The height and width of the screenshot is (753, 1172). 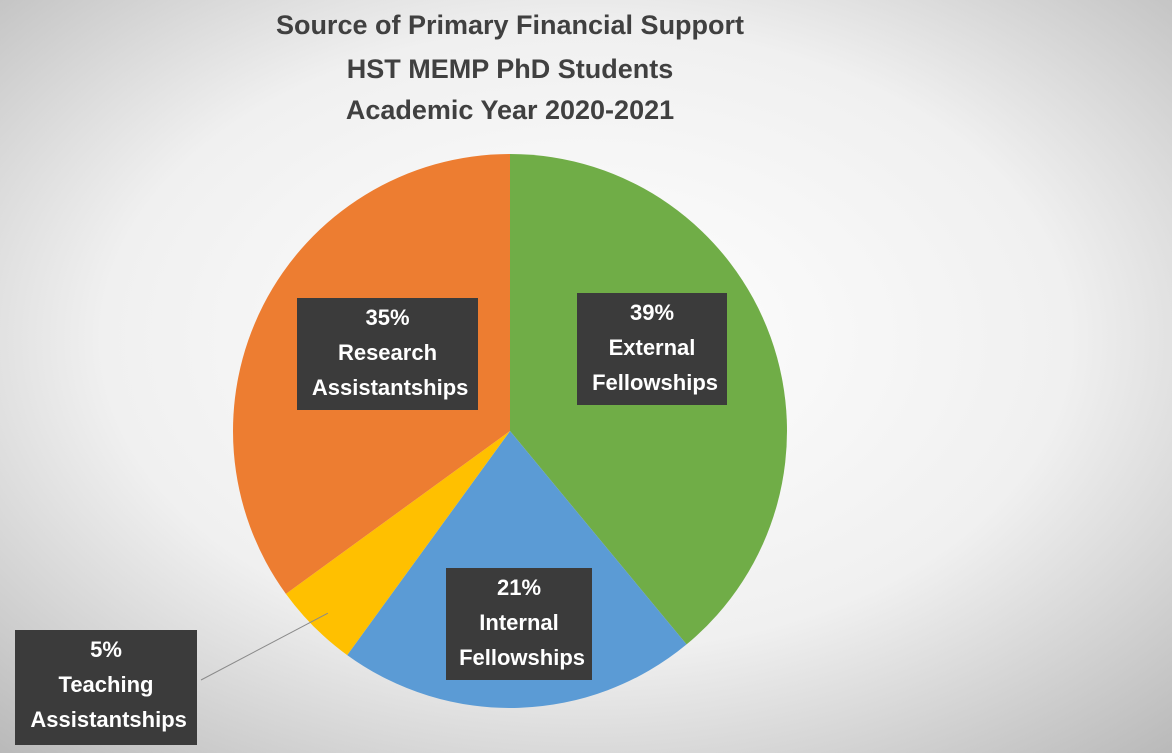 What do you see at coordinates (652, 365) in the screenshot?
I see `data-label-category: External Fellowships` at bounding box center [652, 365].